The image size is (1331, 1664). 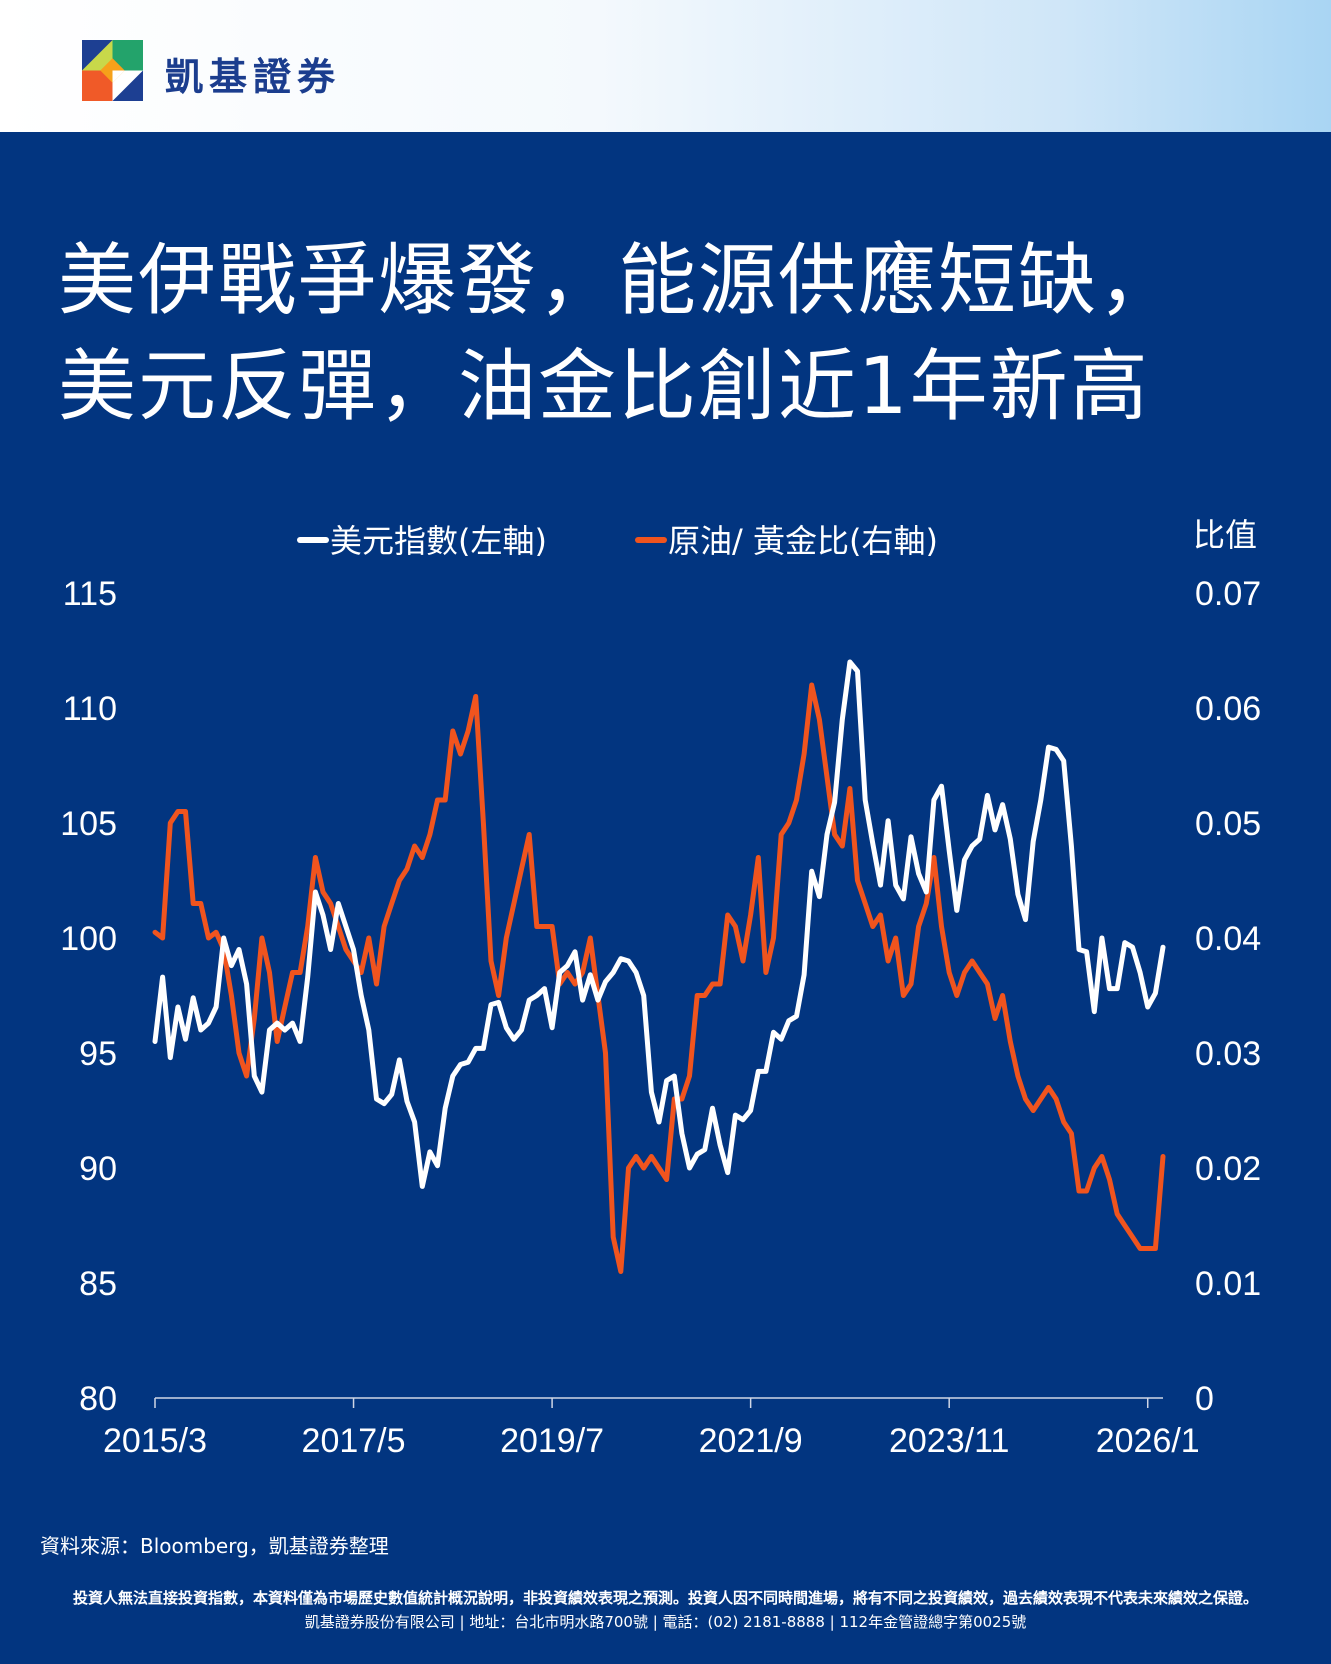 I want to click on y-right-axis-title: 比值, so click(x=1225, y=535).